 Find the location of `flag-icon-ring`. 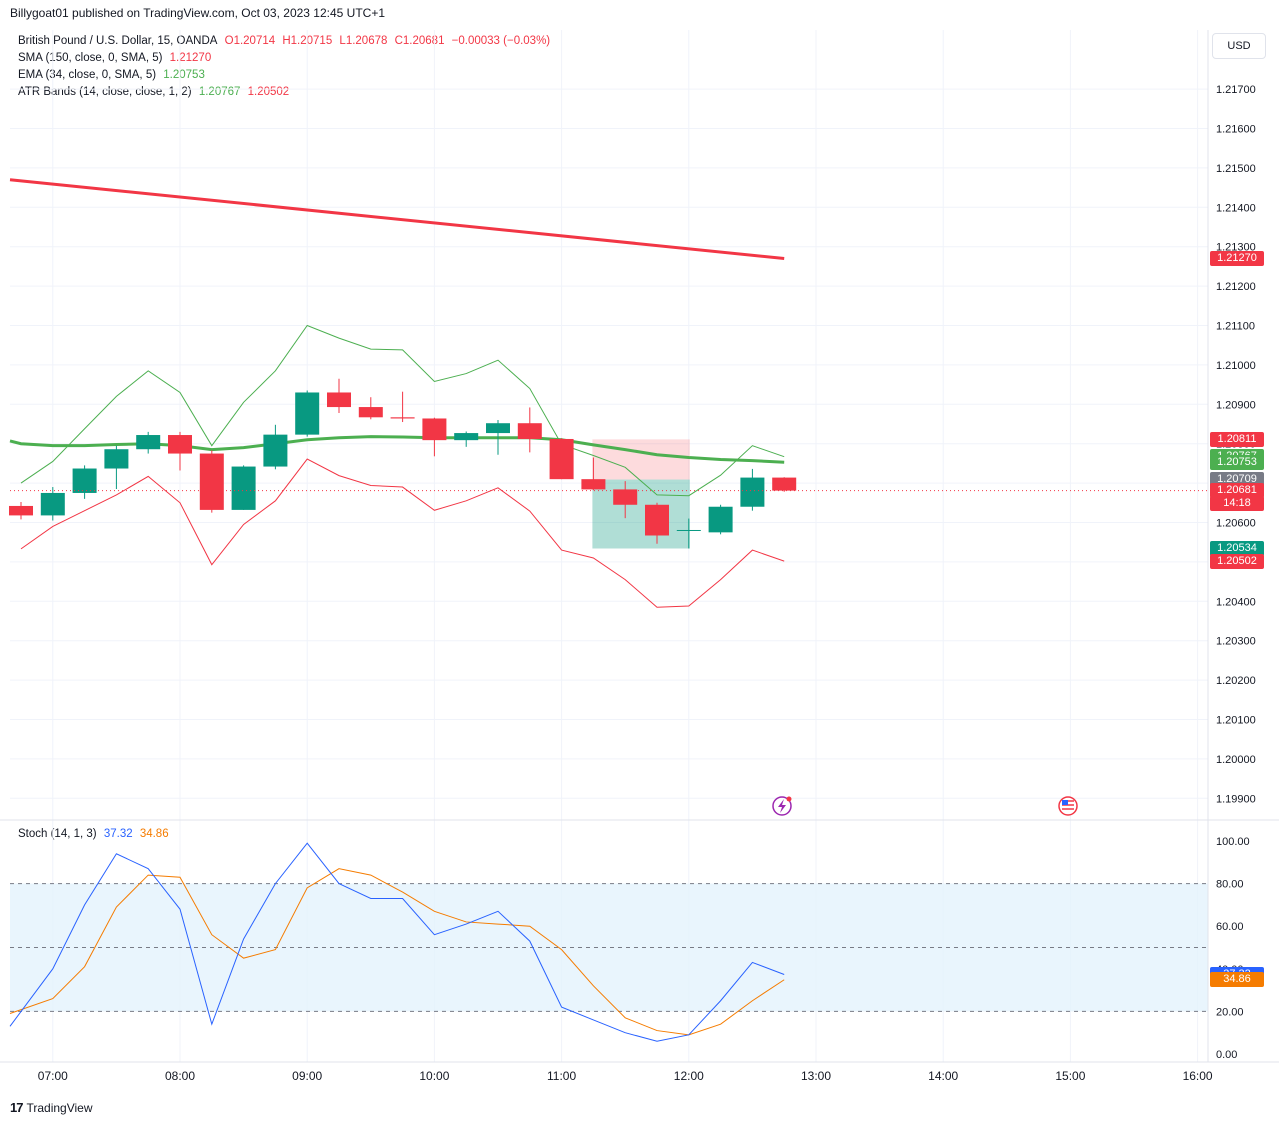

flag-icon-ring is located at coordinates (1068, 806).